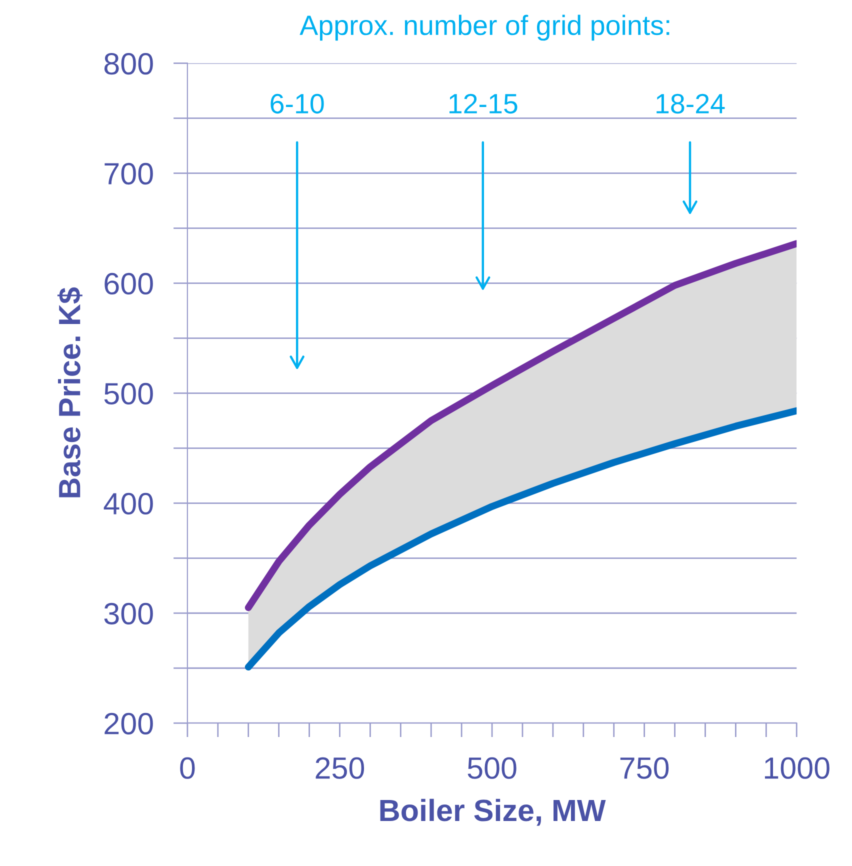  Describe the element at coordinates (128, 283) in the screenshot. I see `y-tick-label: 600` at that location.